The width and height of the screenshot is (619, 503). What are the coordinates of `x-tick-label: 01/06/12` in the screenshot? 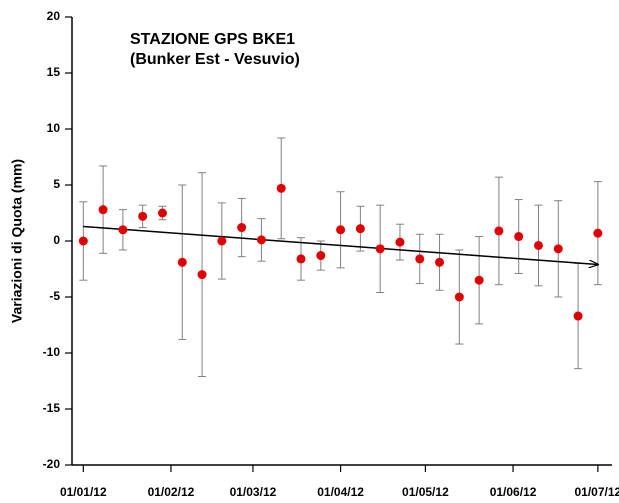 It's located at (513, 492).